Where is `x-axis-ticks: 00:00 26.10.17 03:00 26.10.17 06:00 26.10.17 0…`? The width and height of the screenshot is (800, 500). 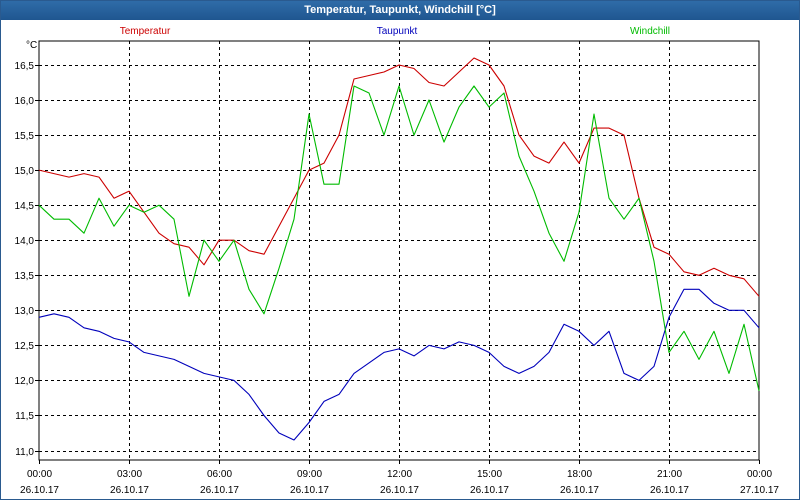
x-axis-ticks: 00:00 26.10.17 03:00 26.10.17 06:00 26.10.17 0… is located at coordinates (399, 478).